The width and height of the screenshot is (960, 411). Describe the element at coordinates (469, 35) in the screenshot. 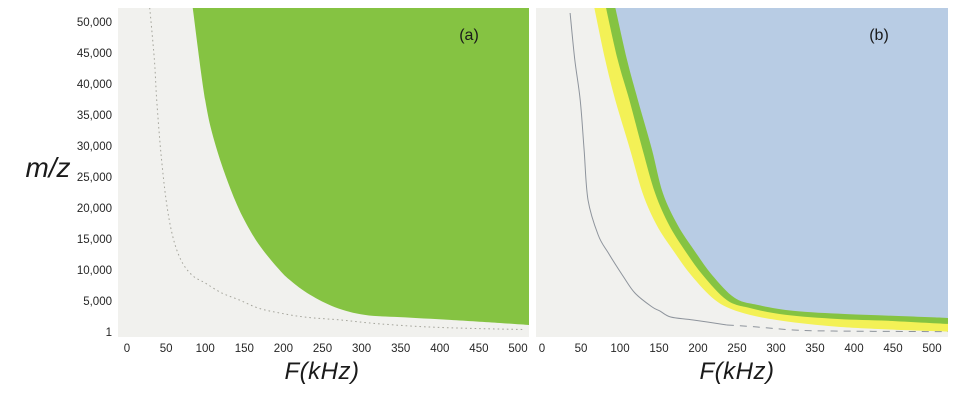

I see `panel-a-label: (a)` at that location.